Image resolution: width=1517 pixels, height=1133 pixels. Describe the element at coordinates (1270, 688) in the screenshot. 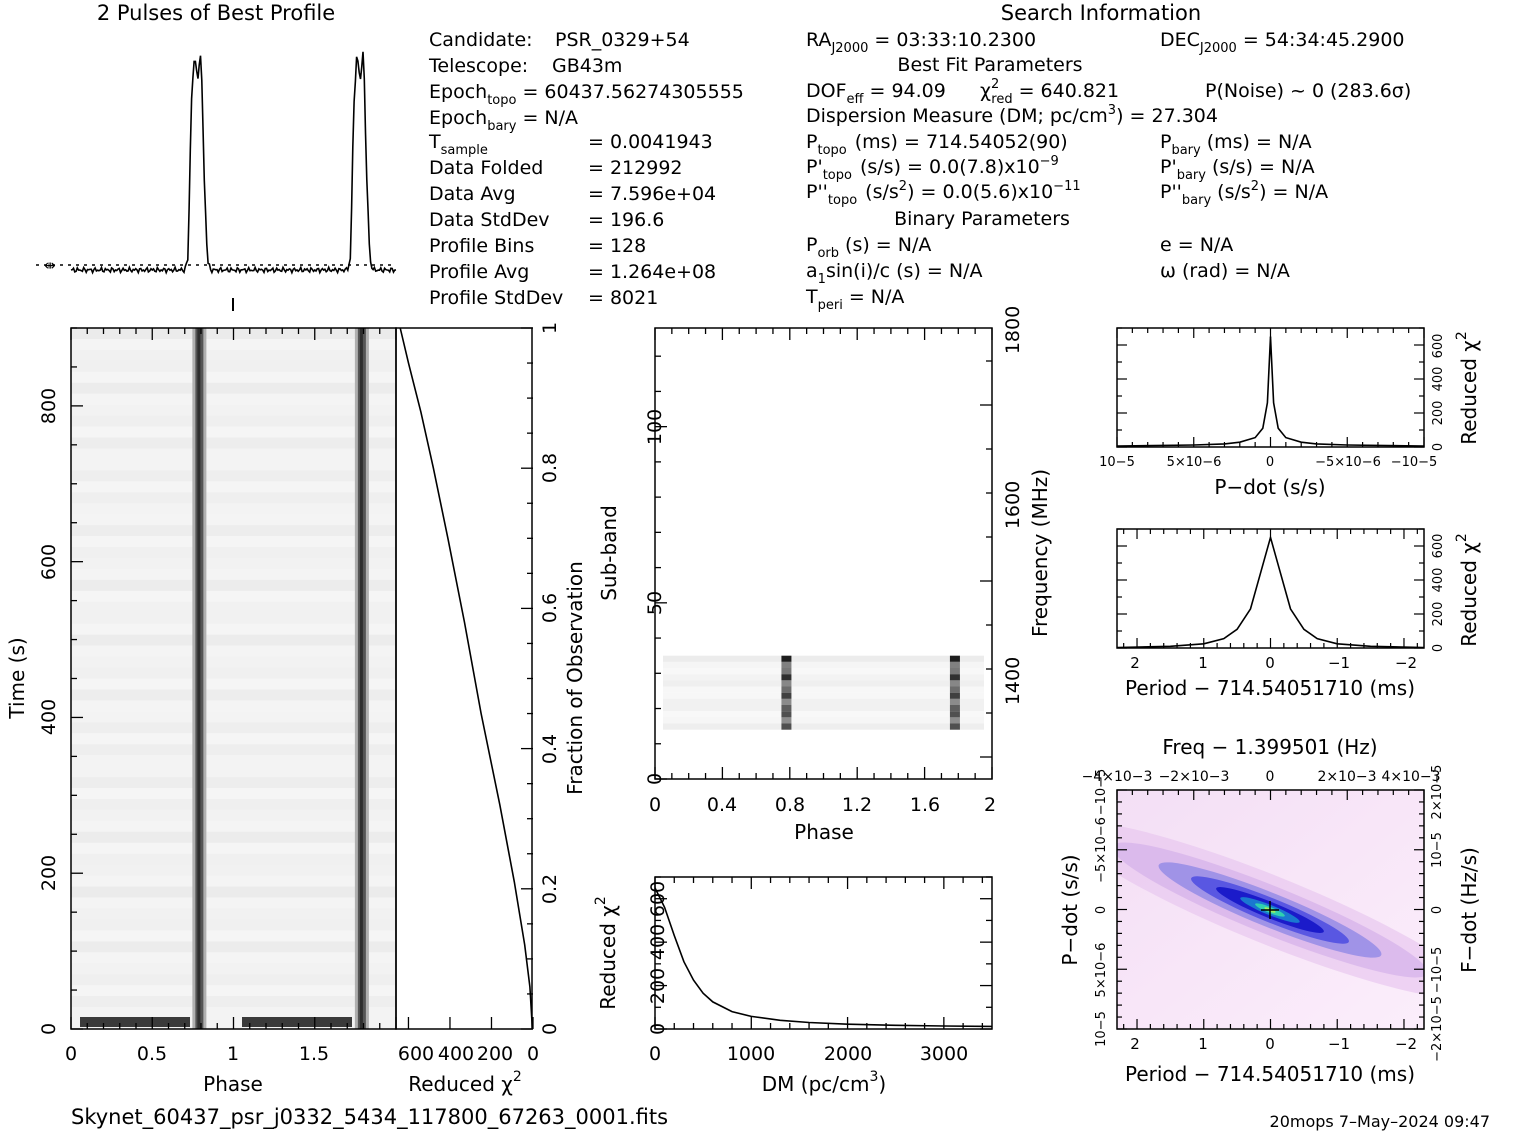

I see `per-xlabel: Period − 714.54051710 (ms)` at that location.